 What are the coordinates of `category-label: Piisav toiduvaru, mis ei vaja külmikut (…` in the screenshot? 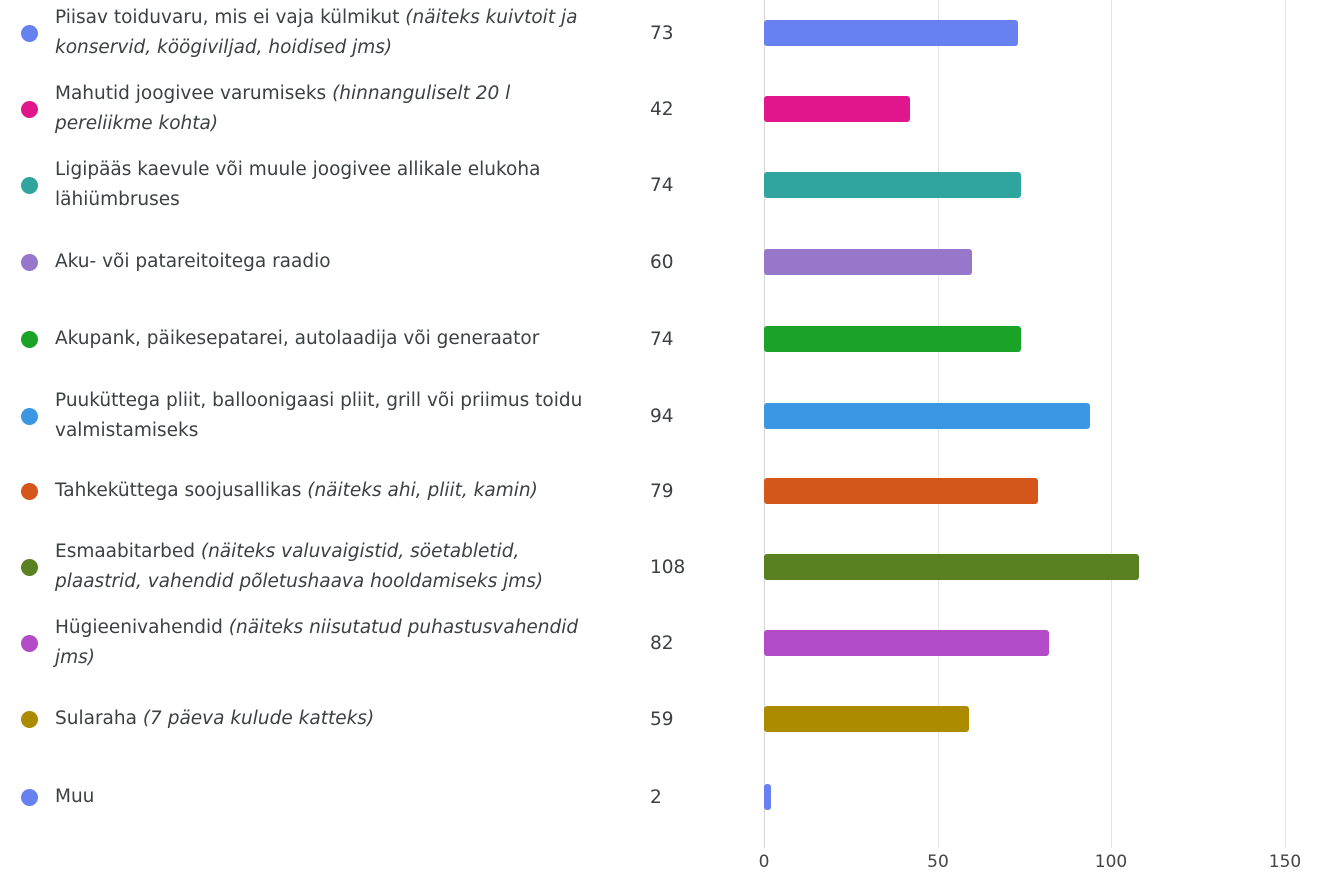 It's located at (325, 33).